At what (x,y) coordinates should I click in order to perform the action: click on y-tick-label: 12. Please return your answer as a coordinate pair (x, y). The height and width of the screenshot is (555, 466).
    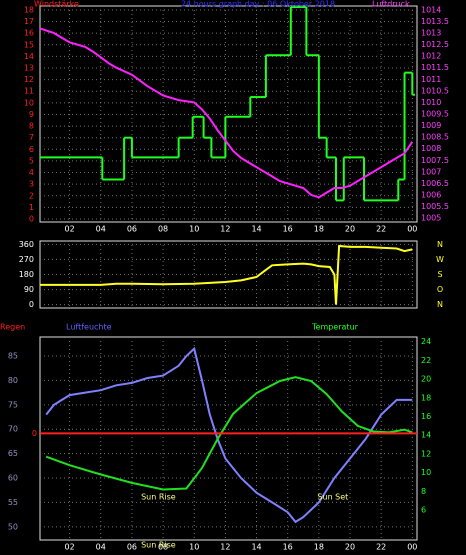
    Looking at the image, I should click on (29, 79).